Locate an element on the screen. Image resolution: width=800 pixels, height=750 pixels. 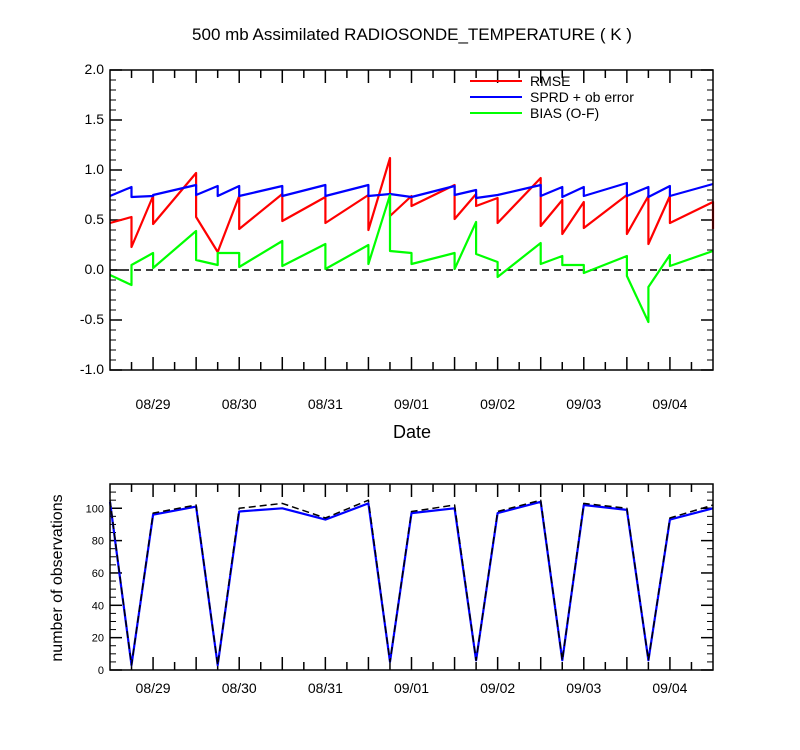
series-line-bias-o-f is located at coordinates (411, 258).